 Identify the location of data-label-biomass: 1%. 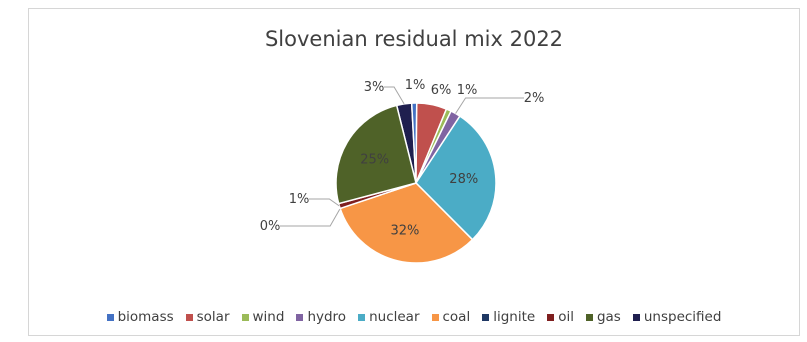
(415, 85).